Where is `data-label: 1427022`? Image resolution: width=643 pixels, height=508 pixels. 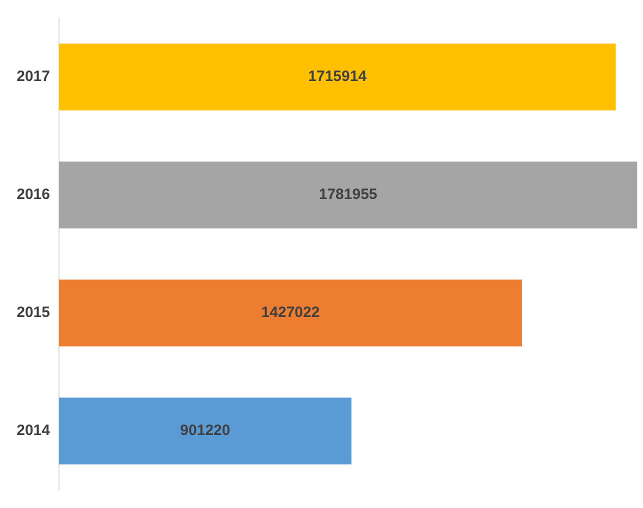
data-label: 1427022 is located at coordinates (290, 313).